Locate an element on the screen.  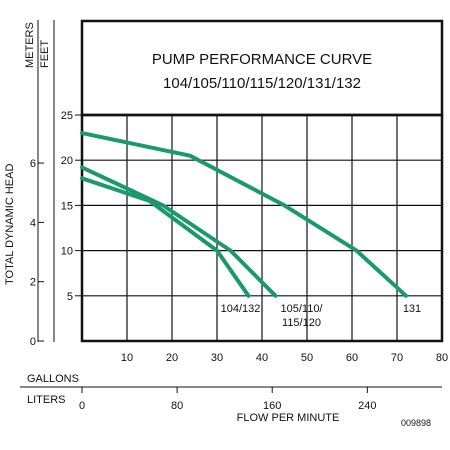
y-axis-title: TOTAL DYNAMIC HEAD is located at coordinates (10, 224).